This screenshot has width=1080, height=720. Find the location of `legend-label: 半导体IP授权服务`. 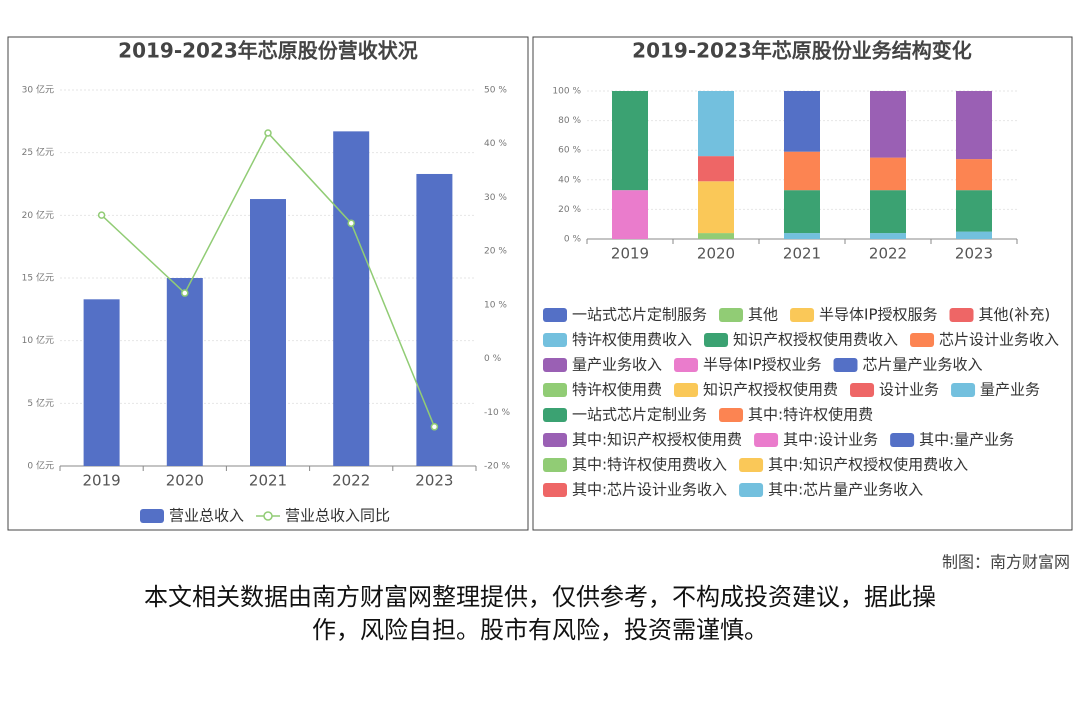

legend-label: 半导体IP授权服务 is located at coordinates (878, 315).